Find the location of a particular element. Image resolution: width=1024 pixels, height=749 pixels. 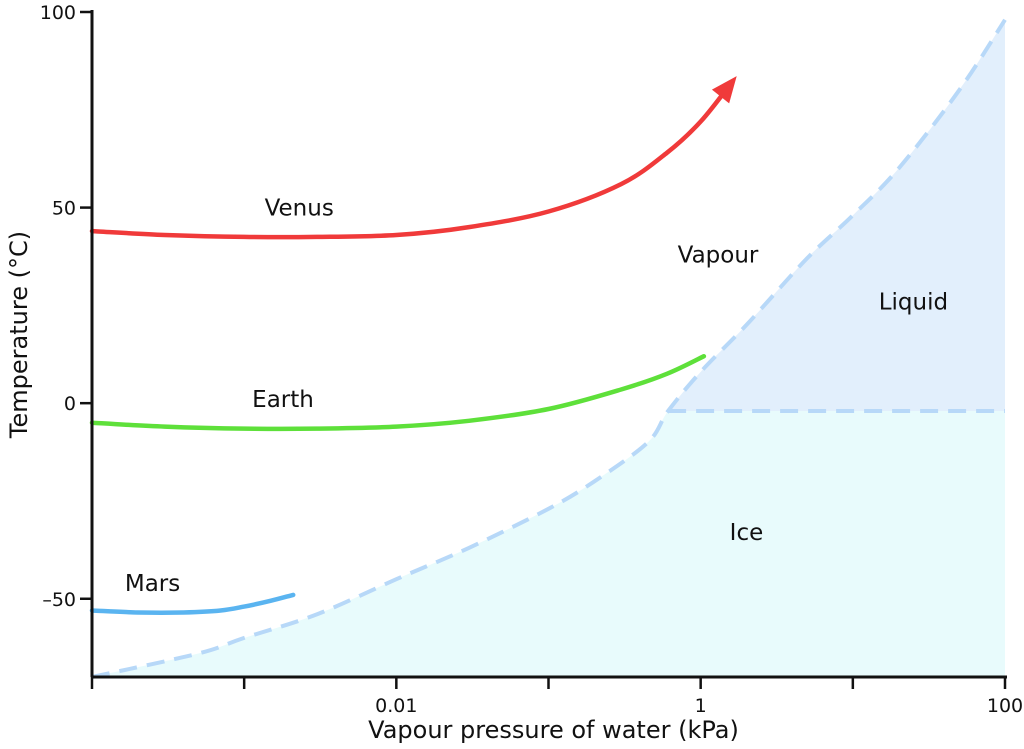

venus-arrowhead is located at coordinates (724, 90).